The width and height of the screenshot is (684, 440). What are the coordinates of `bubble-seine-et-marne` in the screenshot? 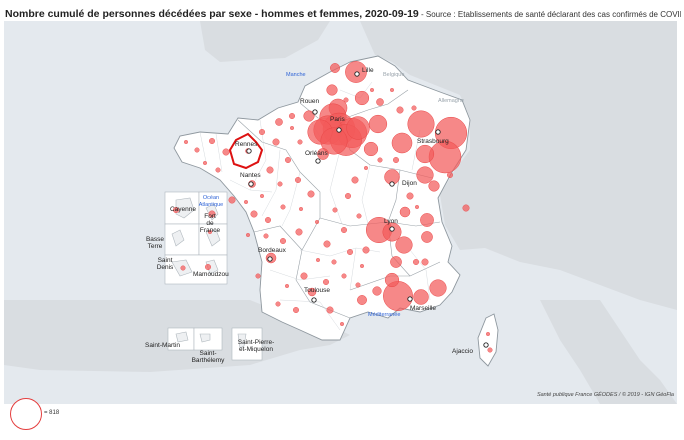 It's located at (358, 128).